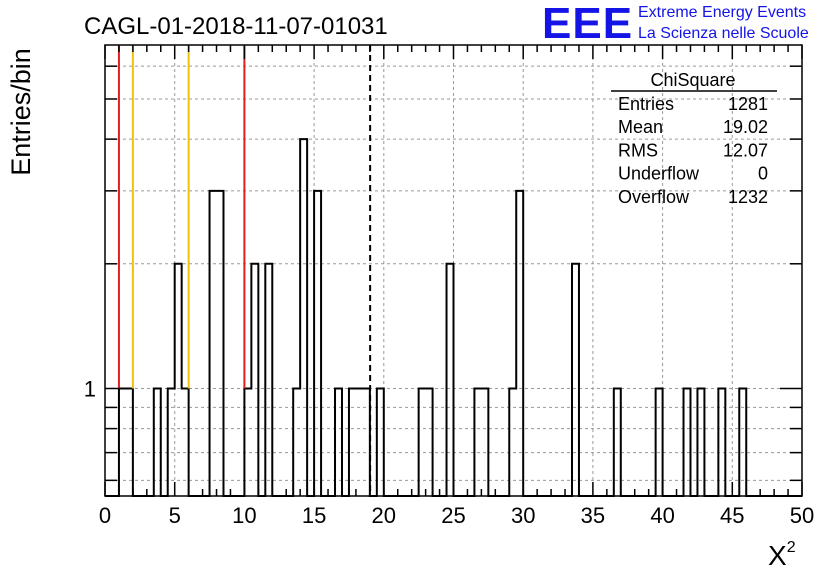  I want to click on x-tick-label: 45, so click(732, 515).